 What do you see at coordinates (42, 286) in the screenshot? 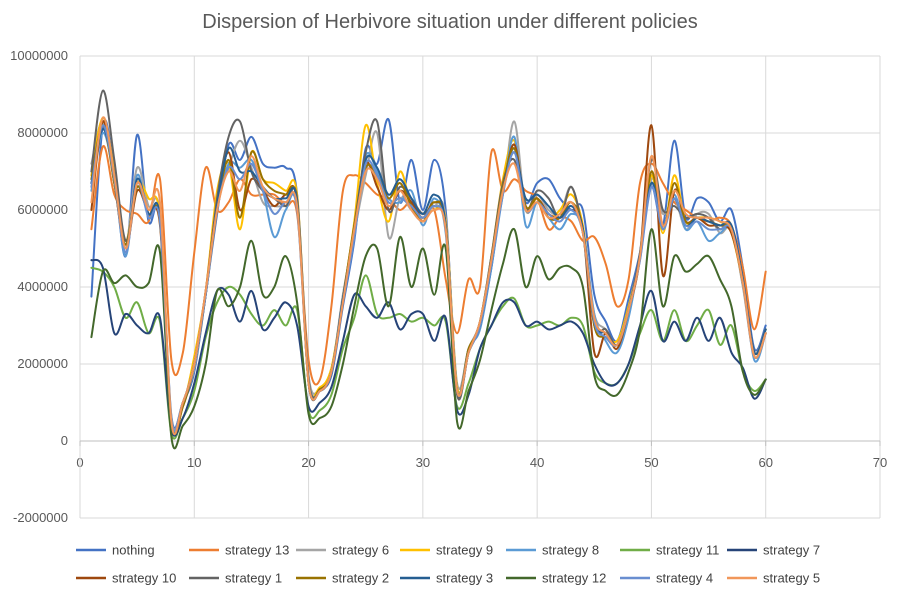
I see `y-tick-label: 4000000` at bounding box center [42, 286].